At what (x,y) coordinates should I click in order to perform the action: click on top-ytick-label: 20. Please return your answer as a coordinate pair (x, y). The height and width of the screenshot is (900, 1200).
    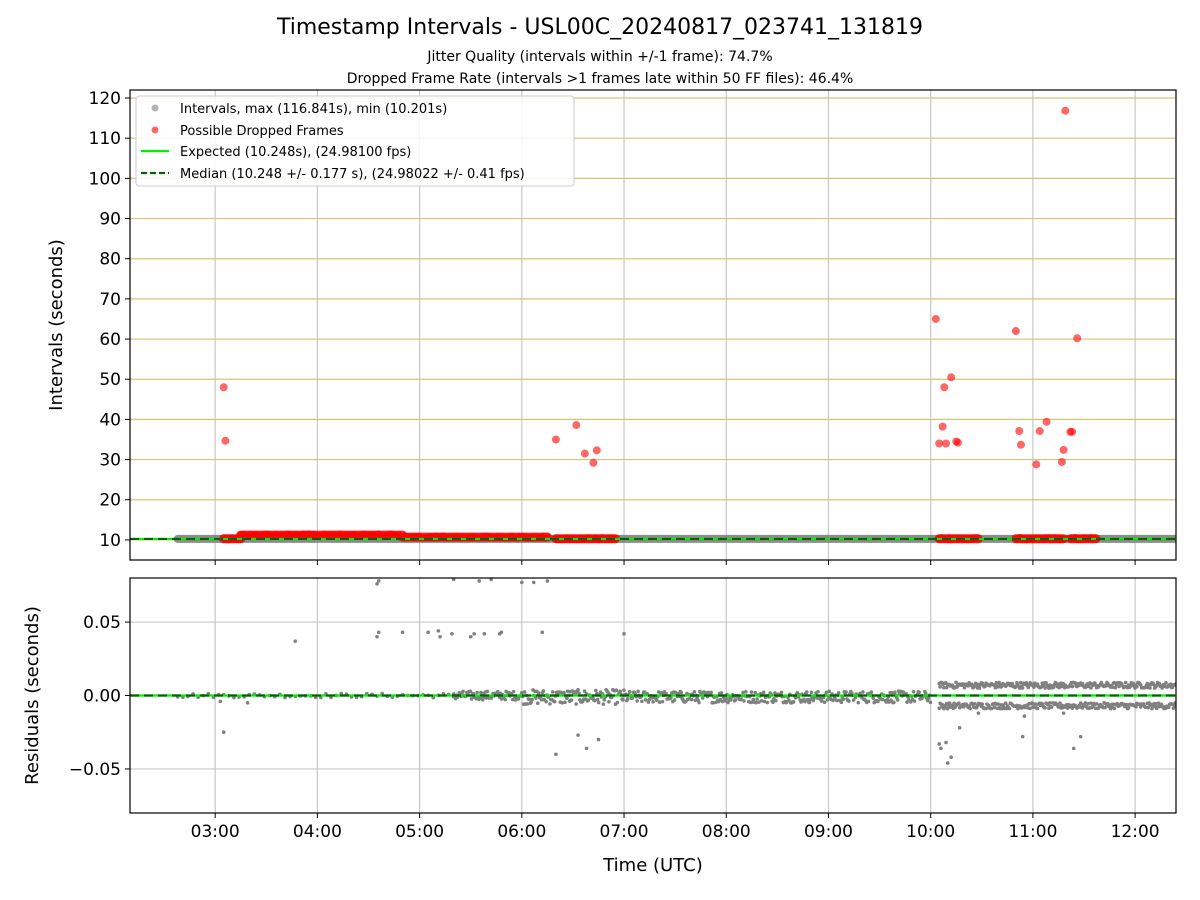
    Looking at the image, I should click on (110, 501).